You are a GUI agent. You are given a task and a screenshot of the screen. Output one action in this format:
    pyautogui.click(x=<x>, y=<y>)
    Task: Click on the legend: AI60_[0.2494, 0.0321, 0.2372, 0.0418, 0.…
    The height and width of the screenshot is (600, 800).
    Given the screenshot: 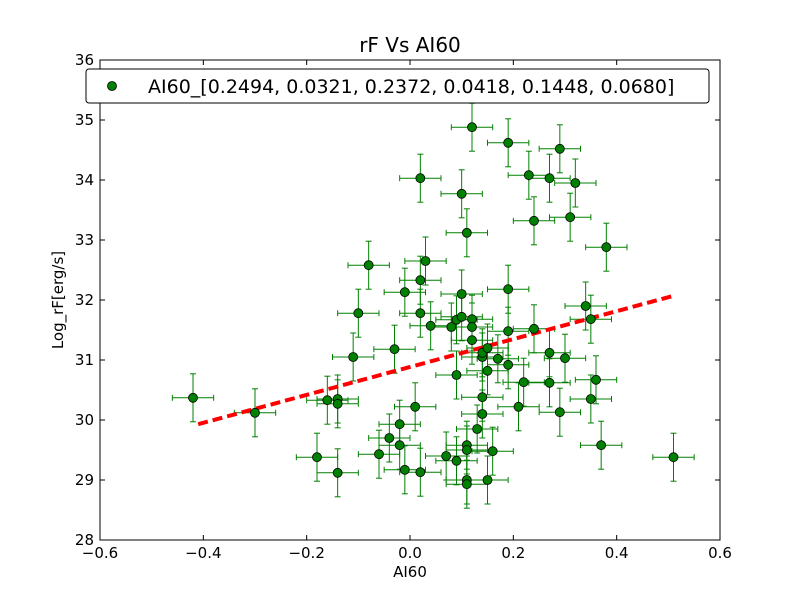 What is the action you would take?
    pyautogui.click(x=397, y=86)
    